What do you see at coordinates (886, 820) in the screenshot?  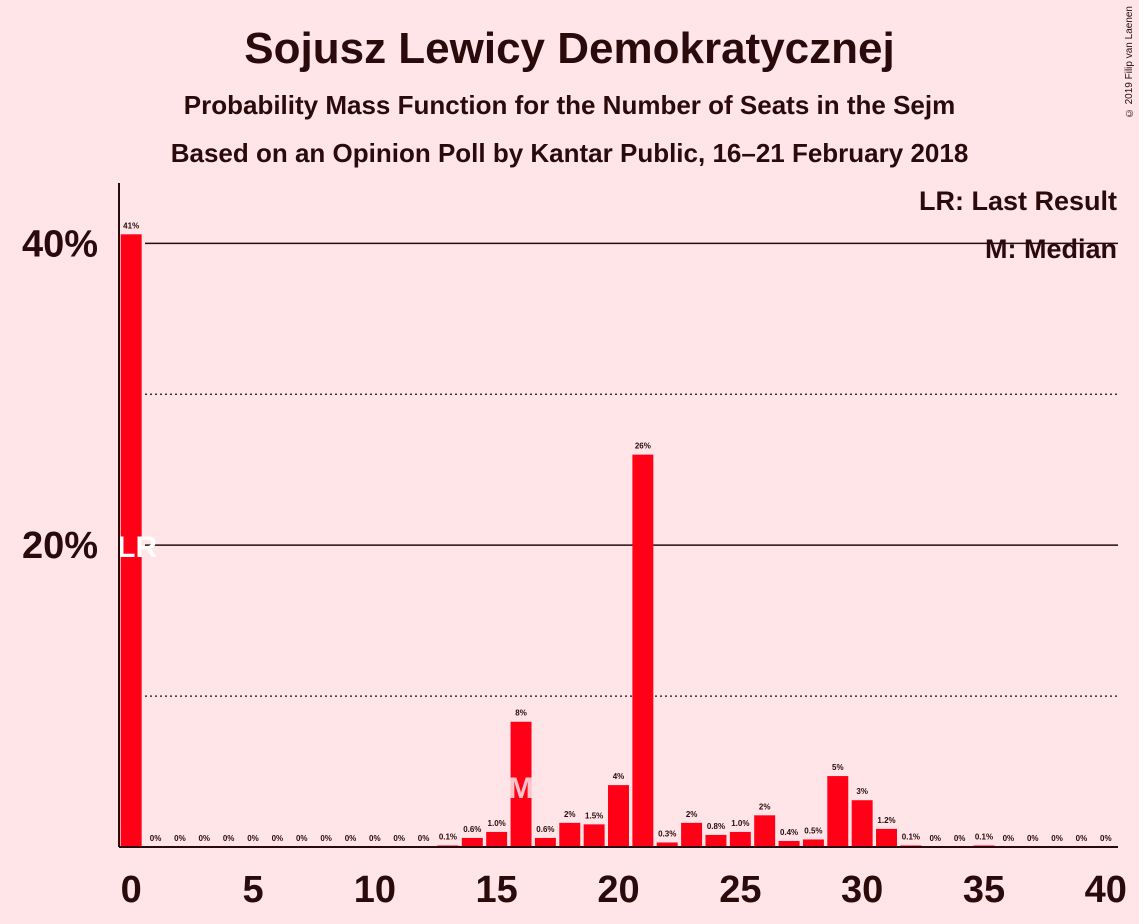 I see `bar-value-label: 1.2%` at bounding box center [886, 820].